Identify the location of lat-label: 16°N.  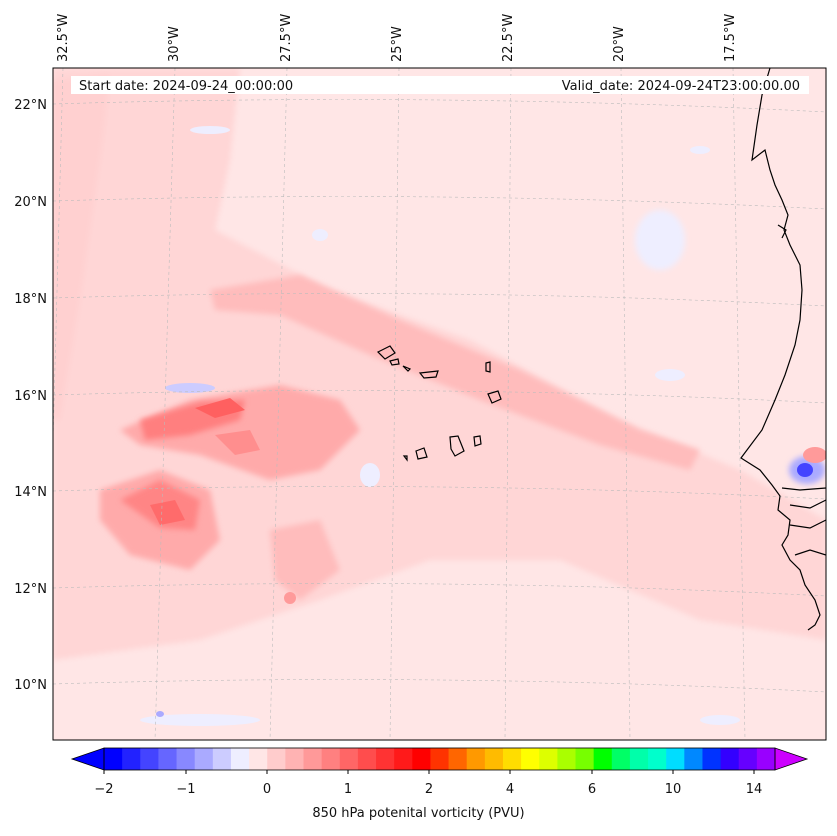
(30, 396).